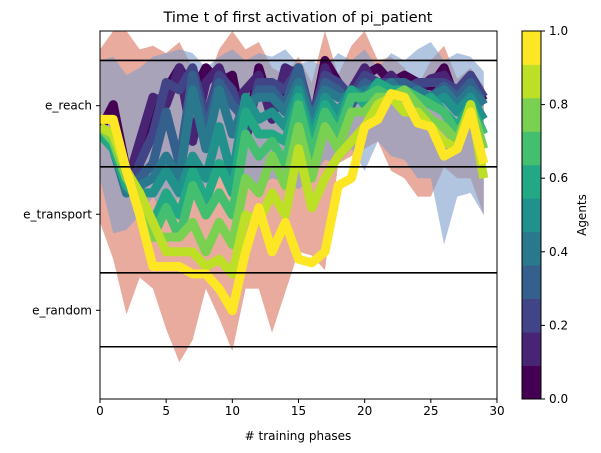 The width and height of the screenshot is (601, 453). I want to click on x-tick-label: 15, so click(298, 411).